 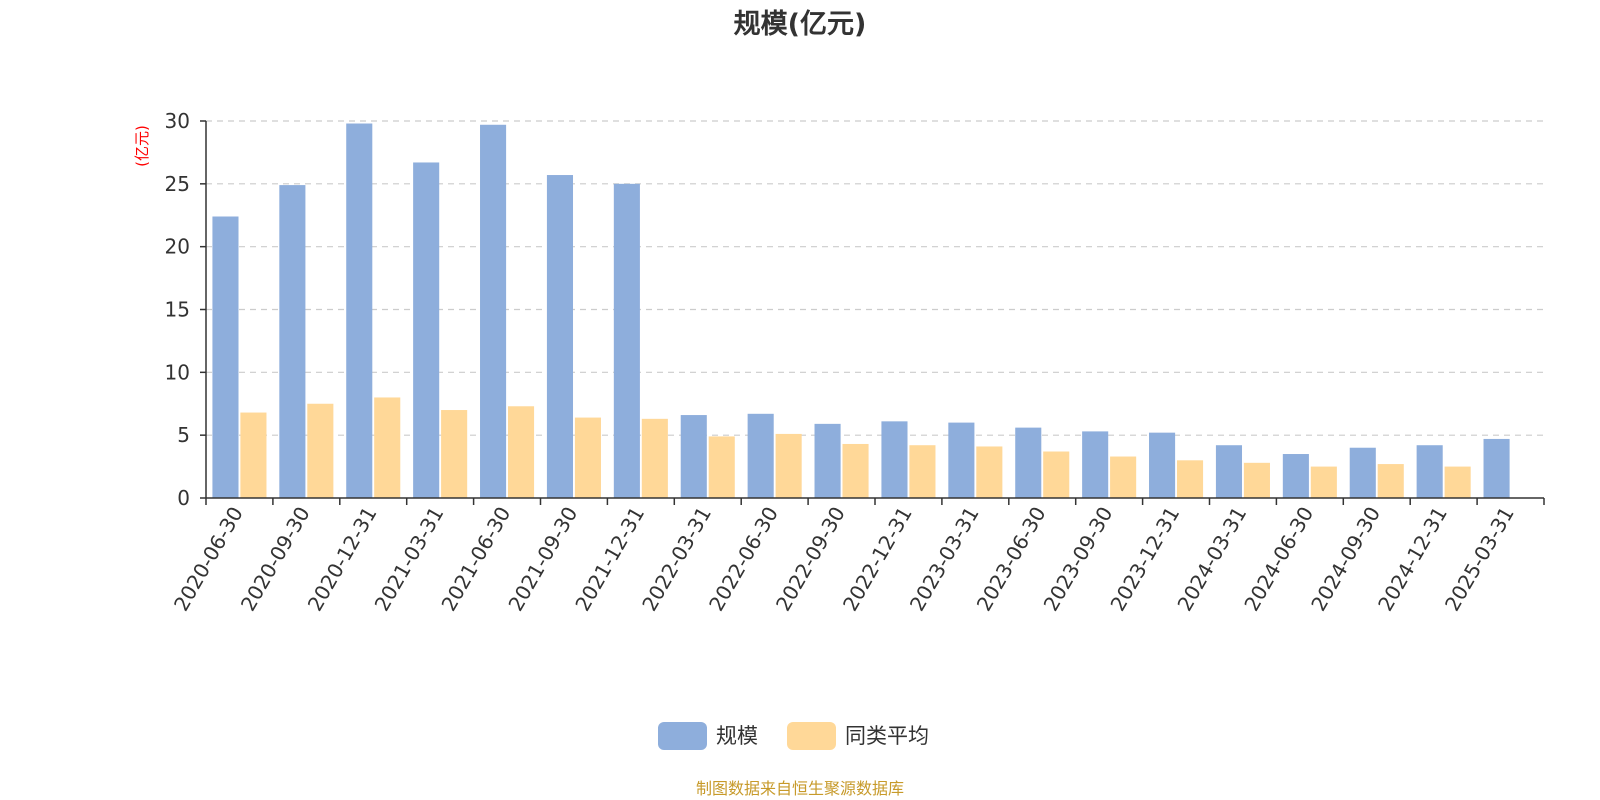 I want to click on legend-label-scale: 规模, so click(x=737, y=736).